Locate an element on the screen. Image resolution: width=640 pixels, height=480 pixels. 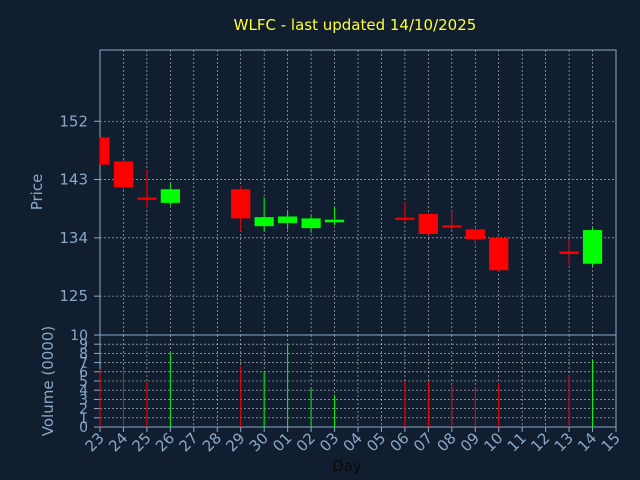
volume-tick-label: 2 is located at coordinates (83, 410).